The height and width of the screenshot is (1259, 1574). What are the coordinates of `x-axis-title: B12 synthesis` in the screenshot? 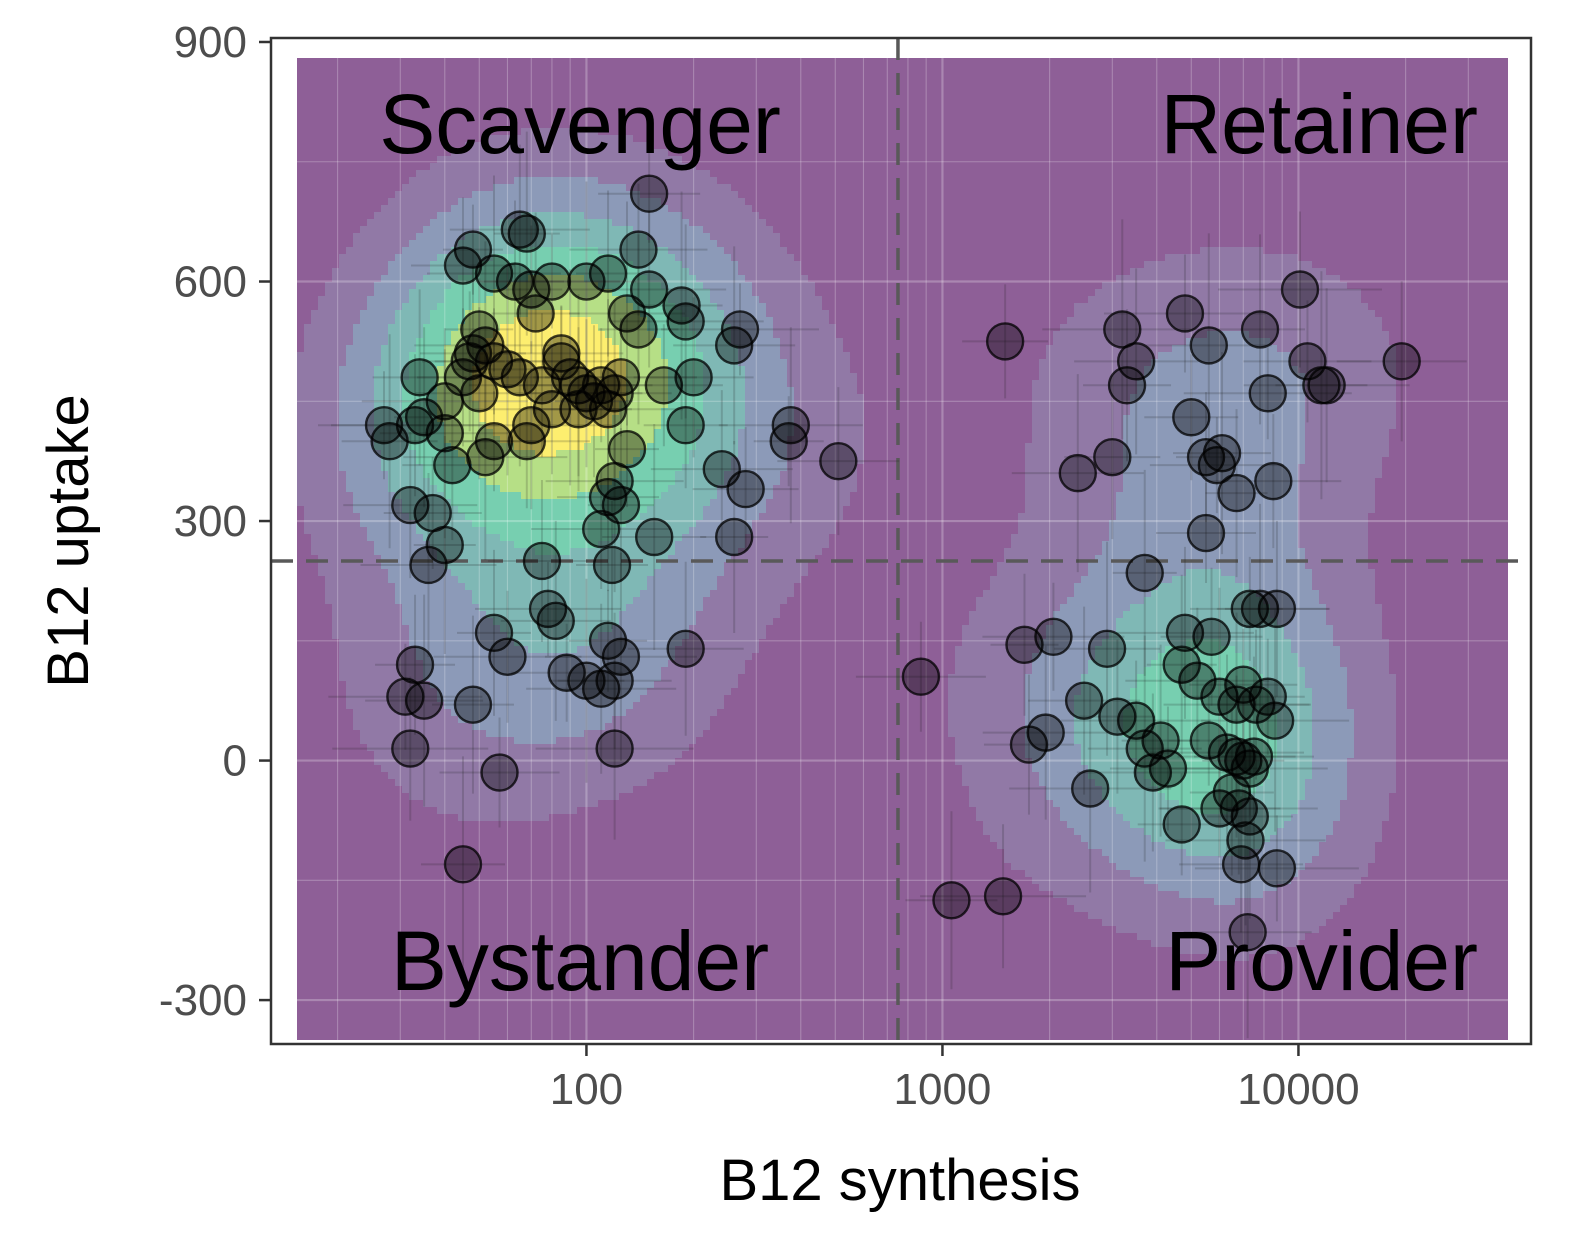 It's located at (899, 1180).